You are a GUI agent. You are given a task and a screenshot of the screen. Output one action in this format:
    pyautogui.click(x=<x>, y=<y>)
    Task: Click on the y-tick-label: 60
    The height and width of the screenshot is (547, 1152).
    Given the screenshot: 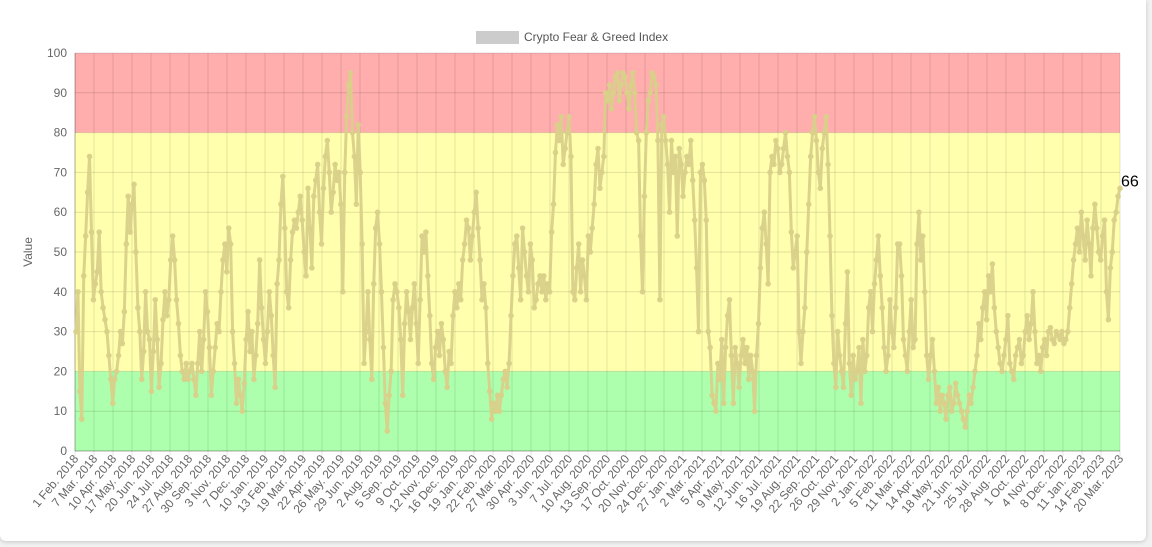 What is the action you would take?
    pyautogui.click(x=61, y=212)
    